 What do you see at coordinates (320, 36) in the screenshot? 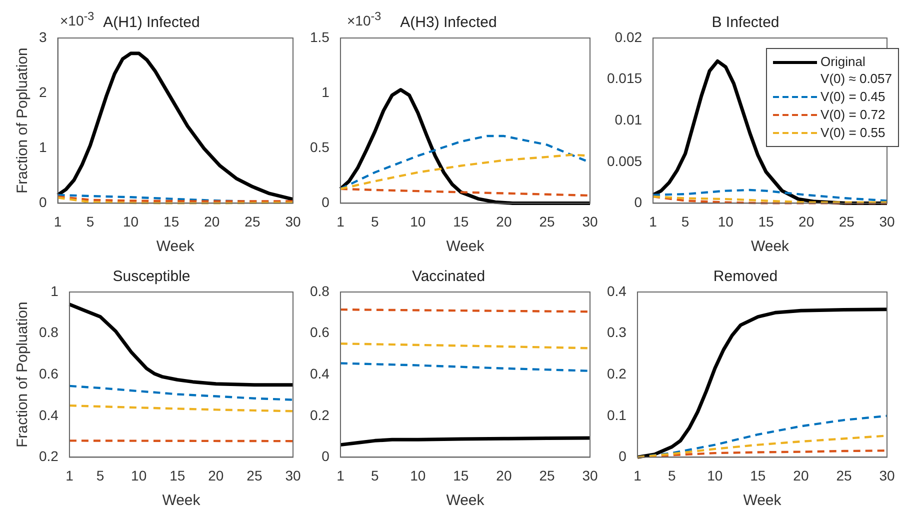
I see `y-tick-label: 1.5` at bounding box center [320, 36].